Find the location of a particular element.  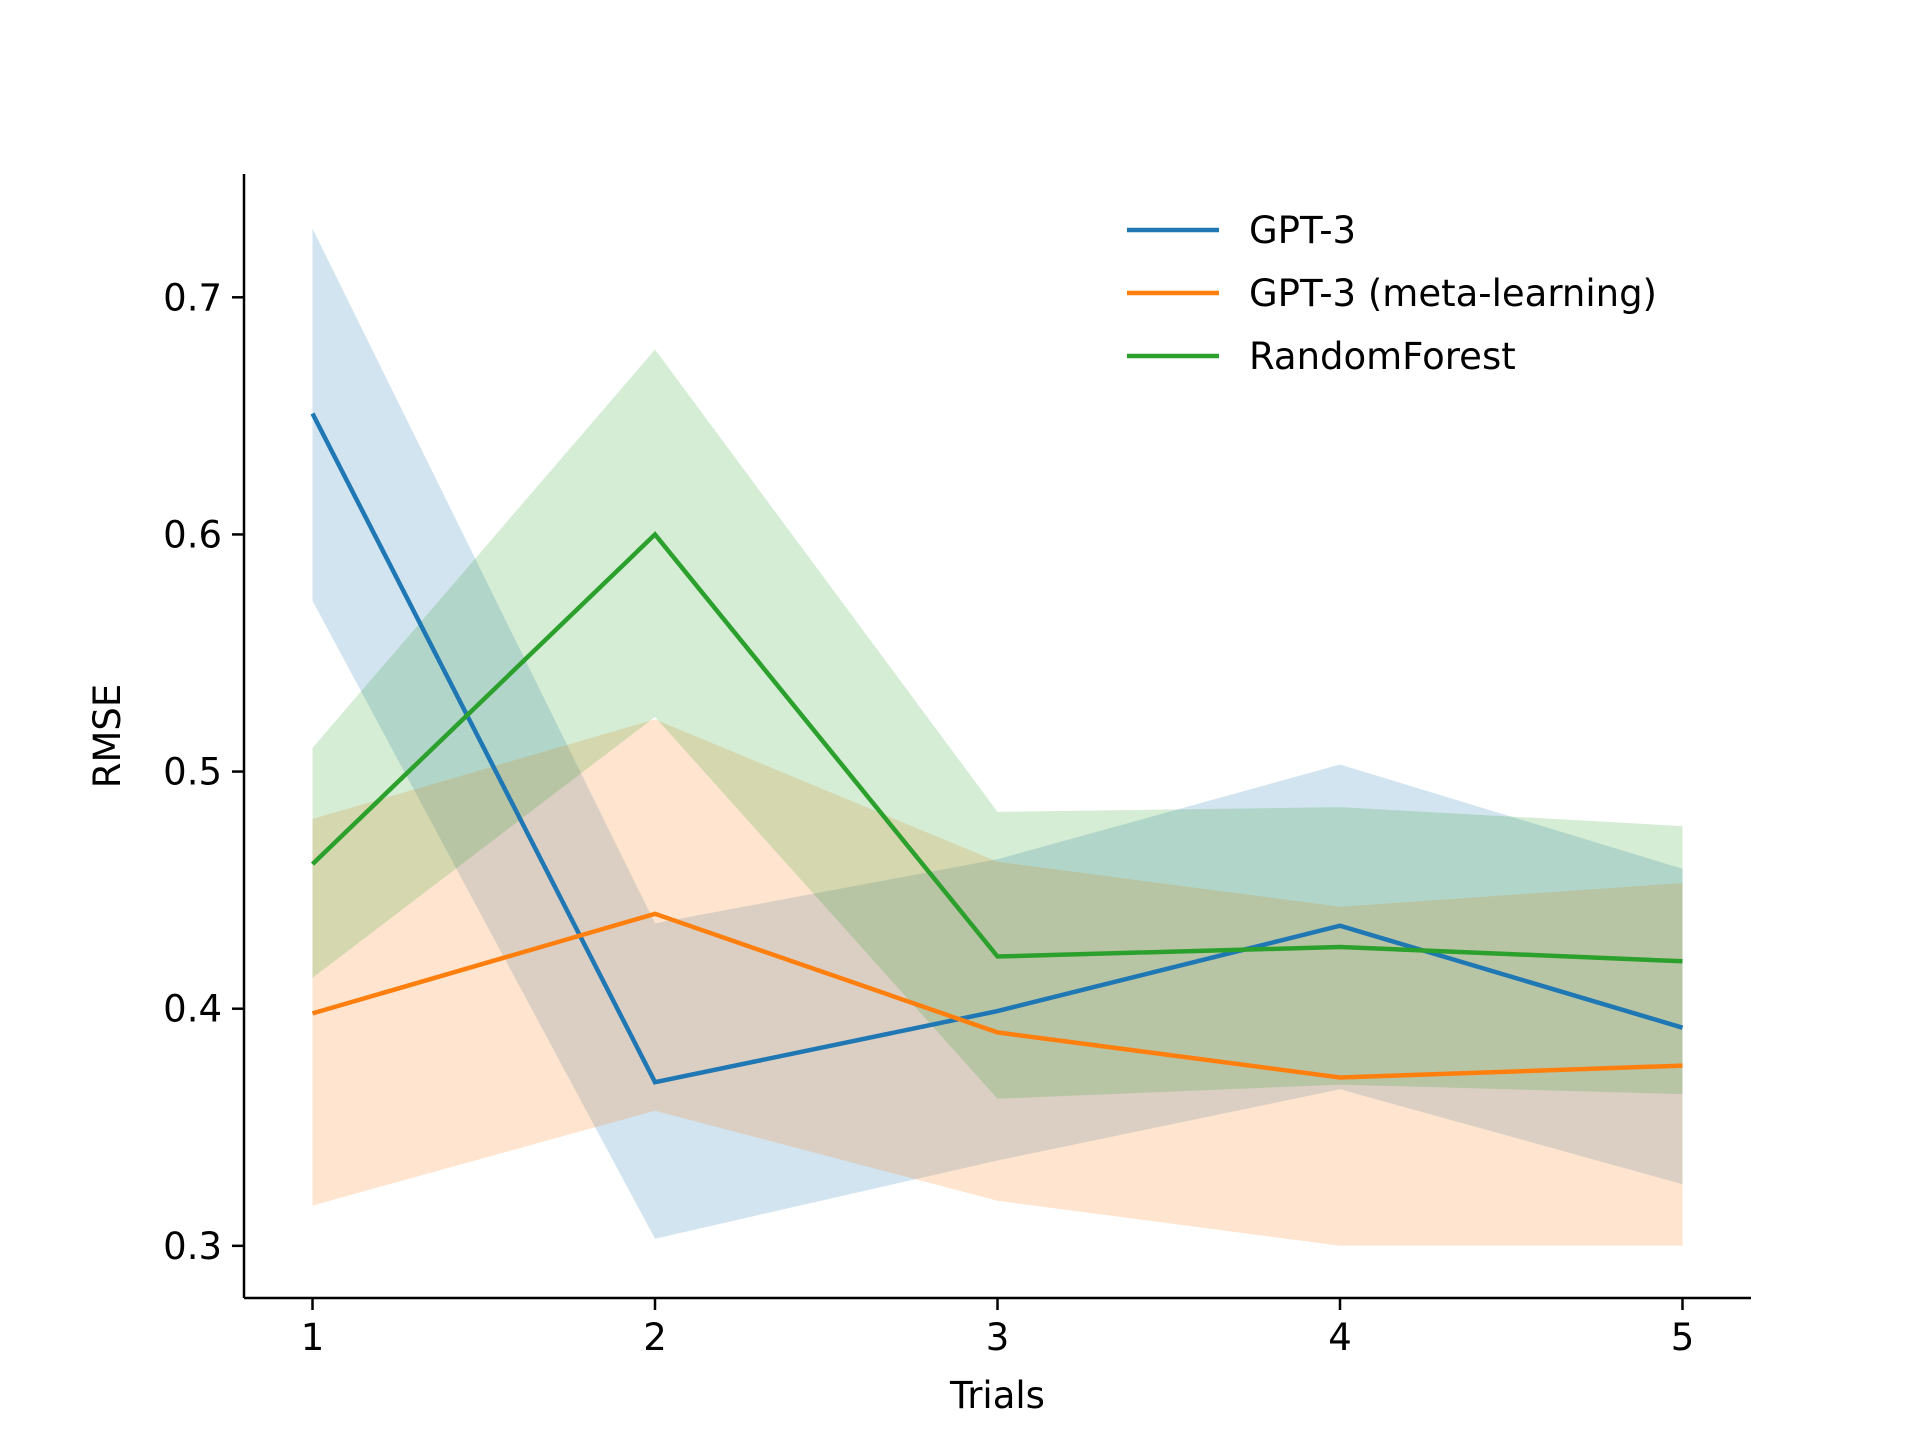

y-ticks: 0.3 0.4 0.5 0.6 0.7 is located at coordinates (203, 772).